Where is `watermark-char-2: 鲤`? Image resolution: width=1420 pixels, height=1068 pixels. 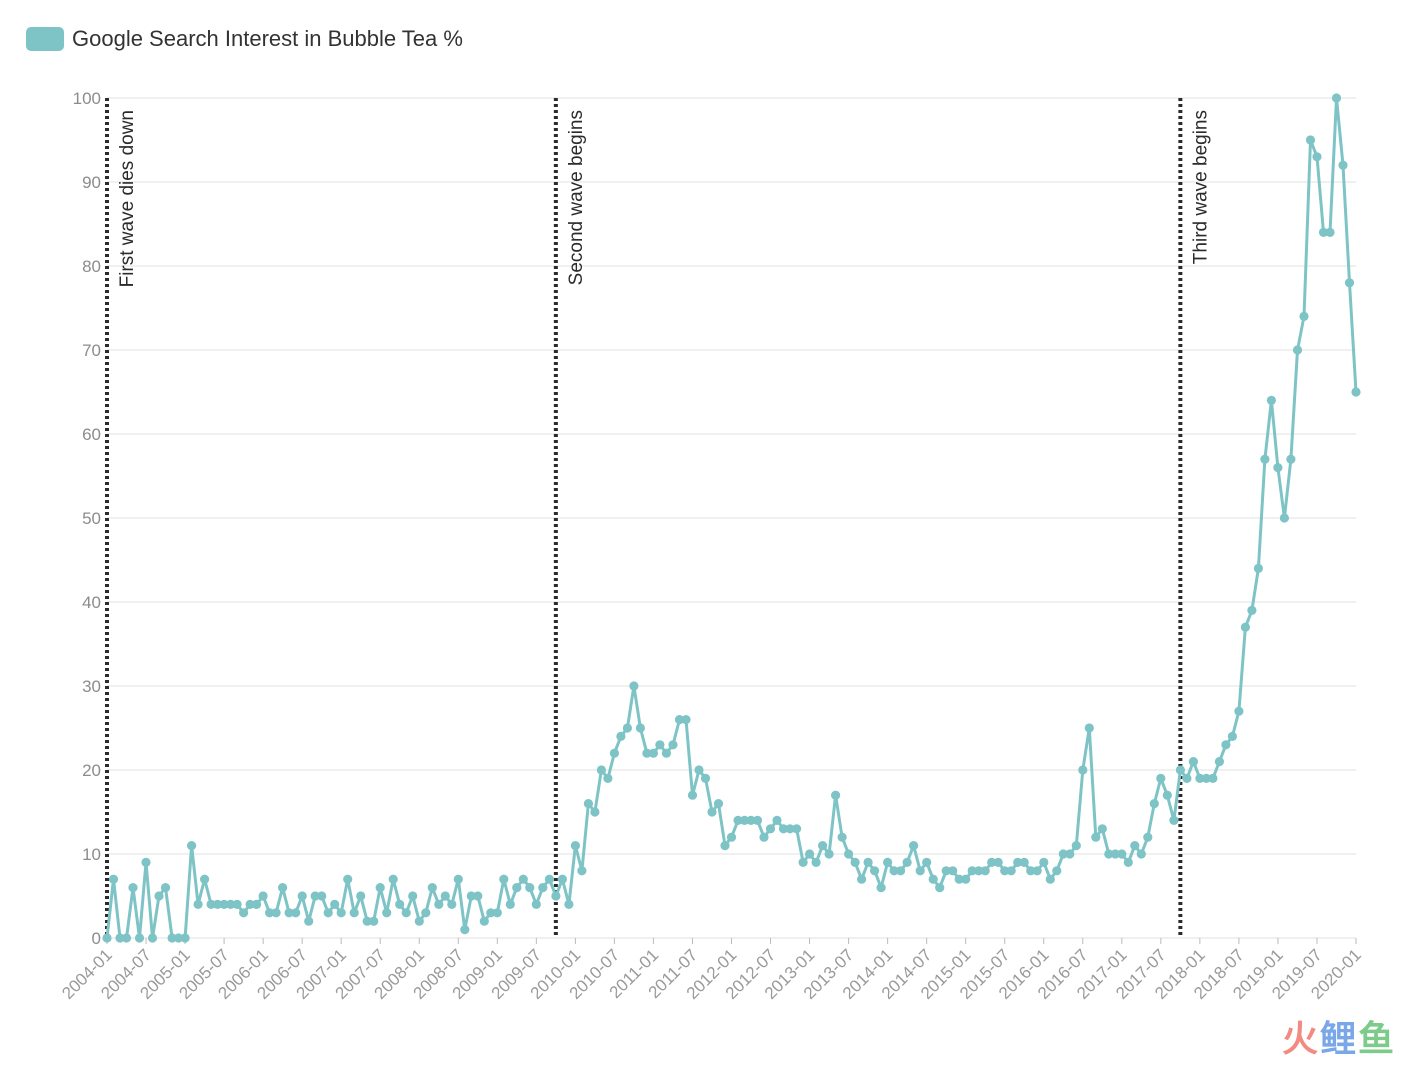
watermark-char-2: 鲤 is located at coordinates (1338, 1039).